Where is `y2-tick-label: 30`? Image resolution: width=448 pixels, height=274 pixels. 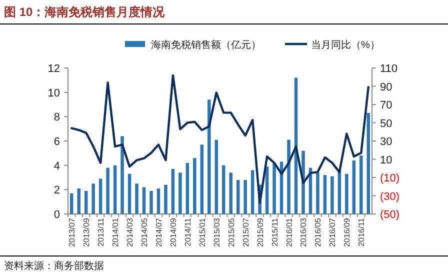 y2-tick-label: 30 is located at coordinates (386, 142).